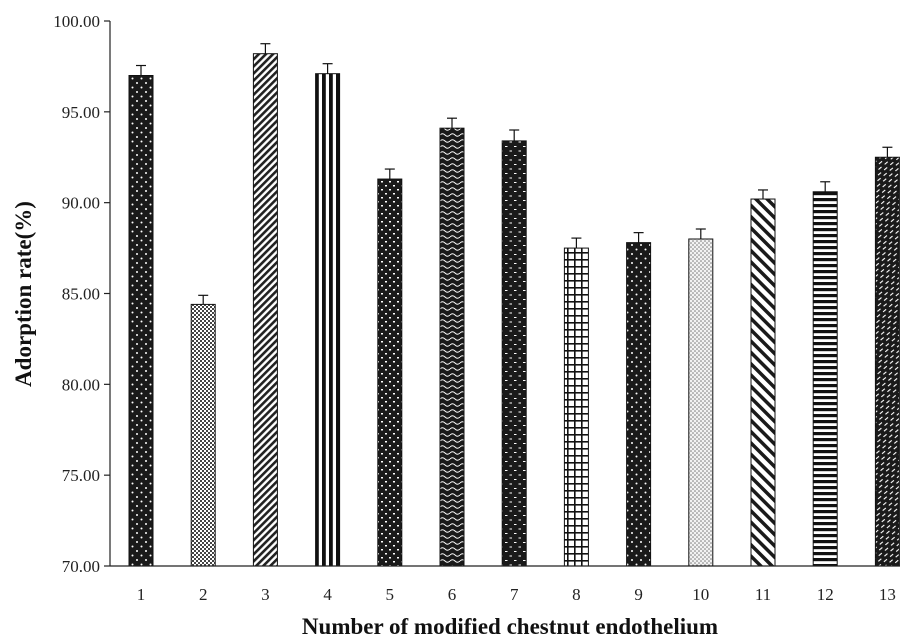 The height and width of the screenshot is (640, 906). I want to click on x-tick-label: 9, so click(638, 594).